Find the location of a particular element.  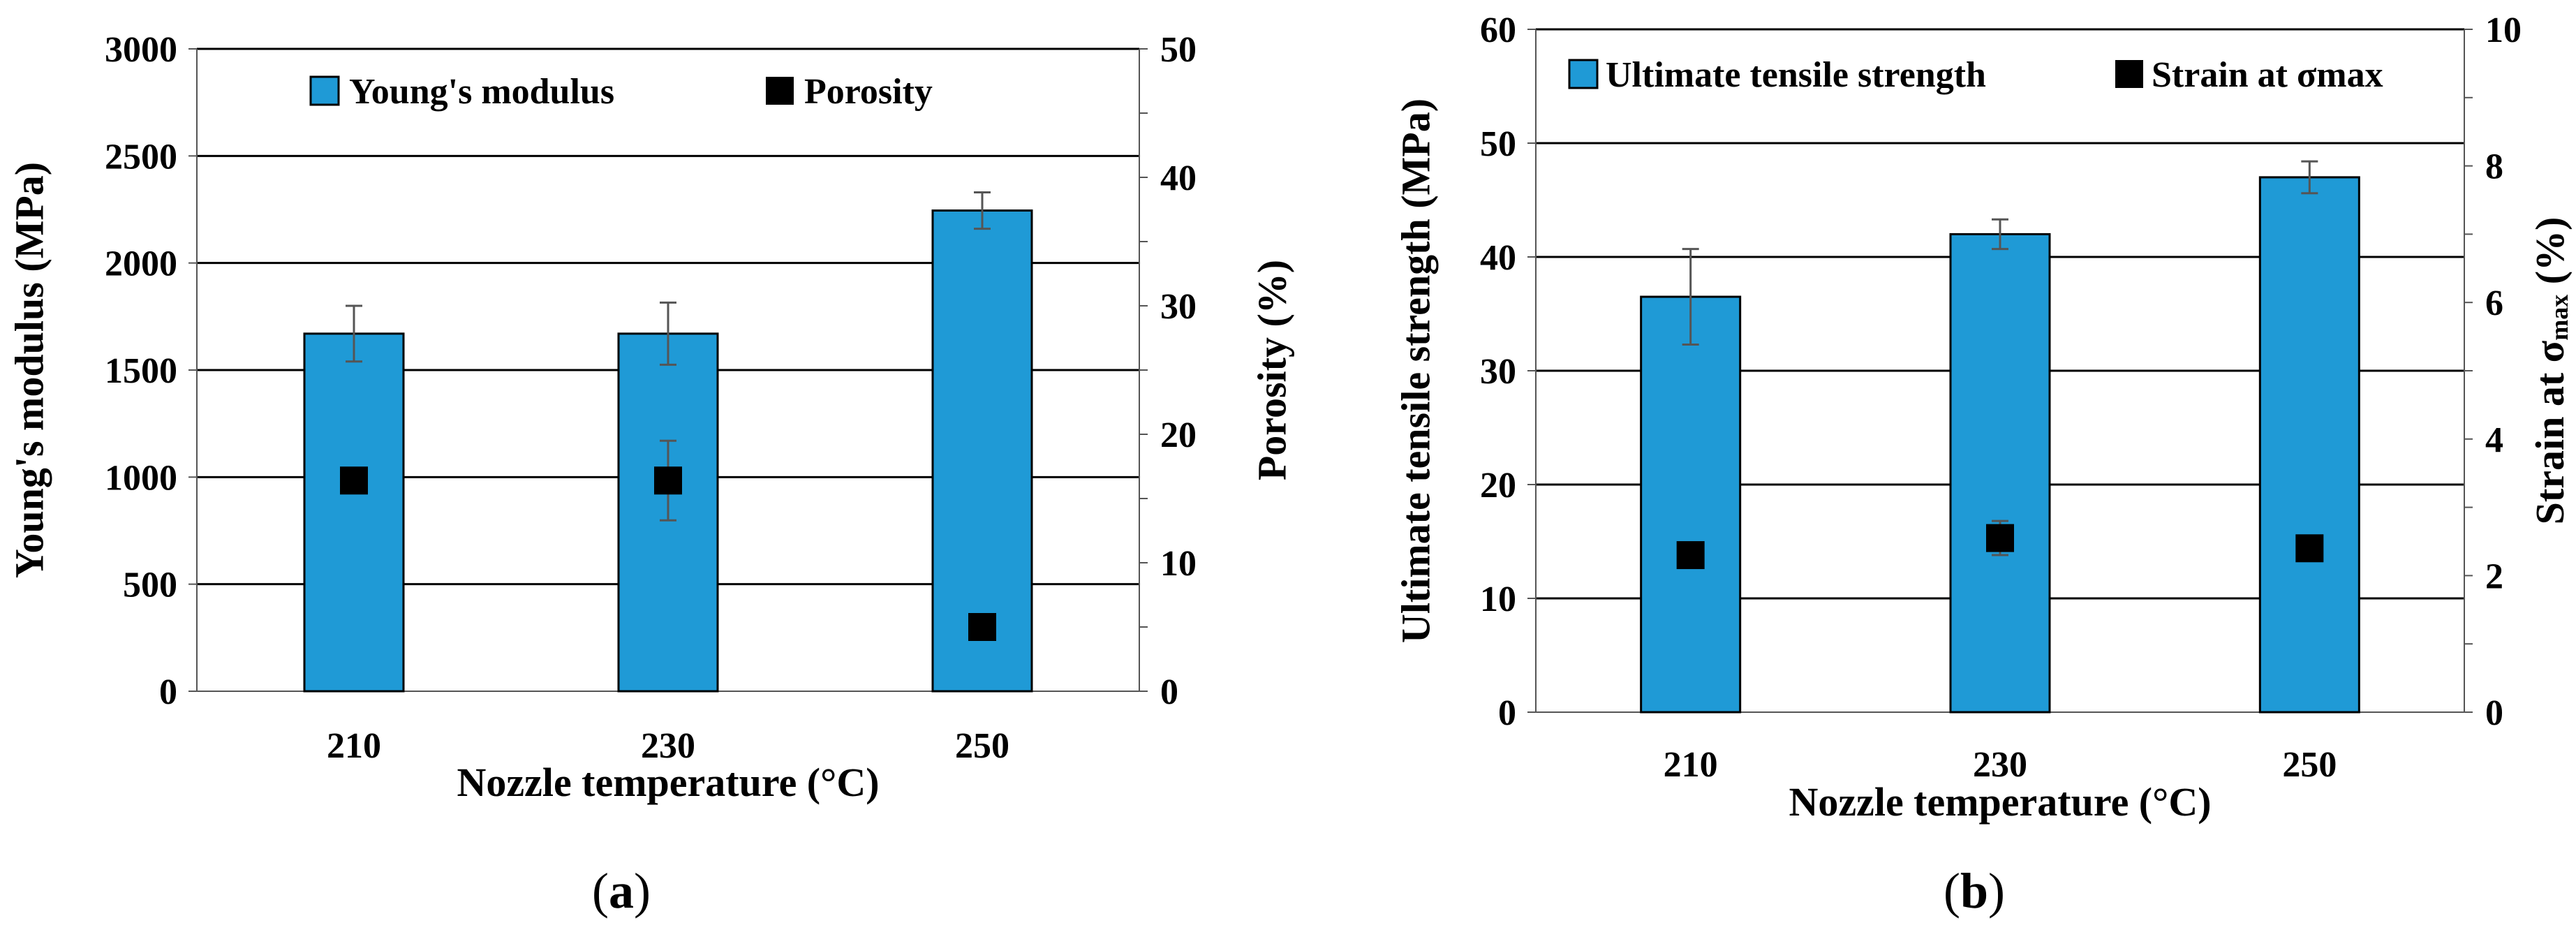

y2-tick-label: 40 is located at coordinates (1178, 178).